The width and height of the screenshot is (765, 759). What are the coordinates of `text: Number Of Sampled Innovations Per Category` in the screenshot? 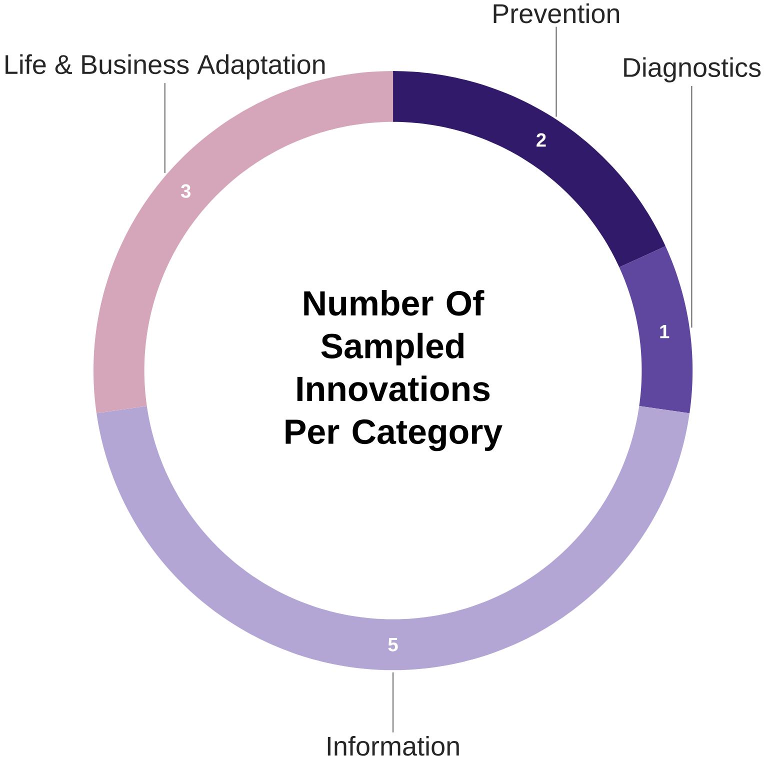 It's located at (394, 371).